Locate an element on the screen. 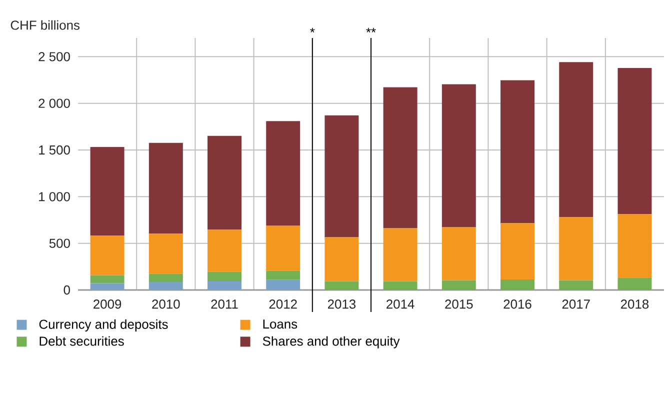 This screenshot has height=408, width=666. x-tick-label: 2010 is located at coordinates (166, 304).